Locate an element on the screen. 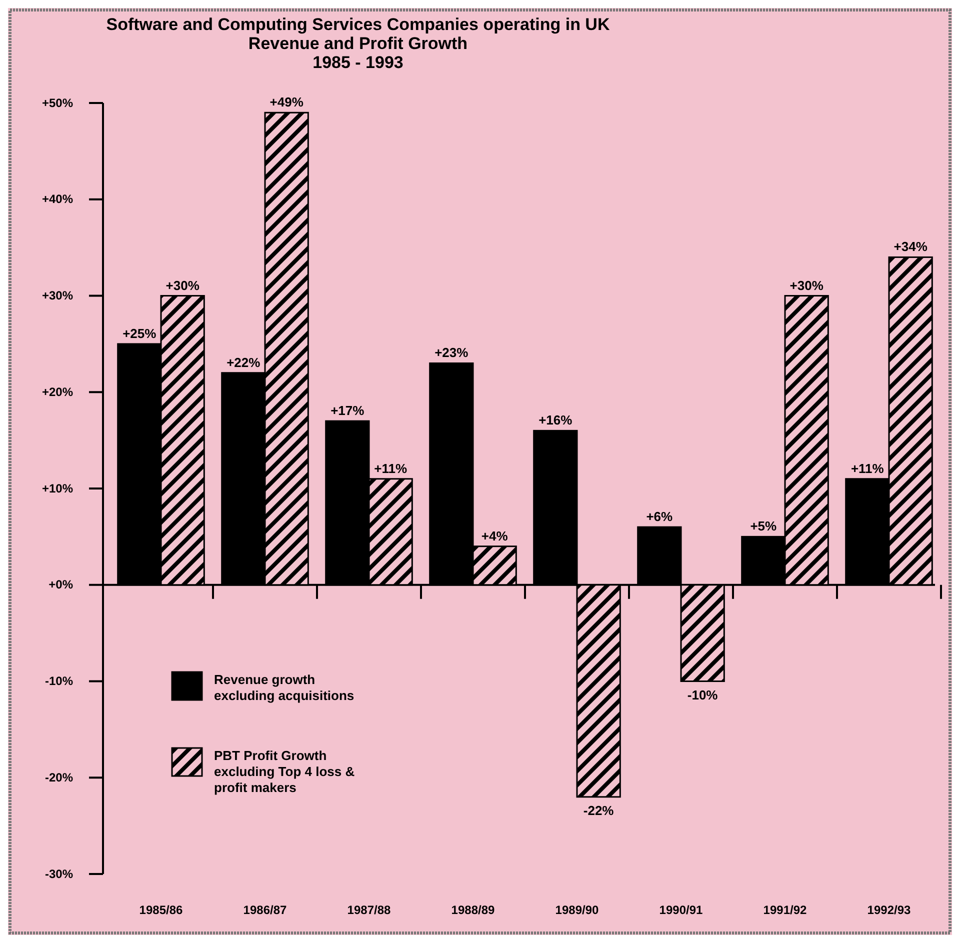  legend-label: Revenue growth excluding acquisitions is located at coordinates (284, 687).